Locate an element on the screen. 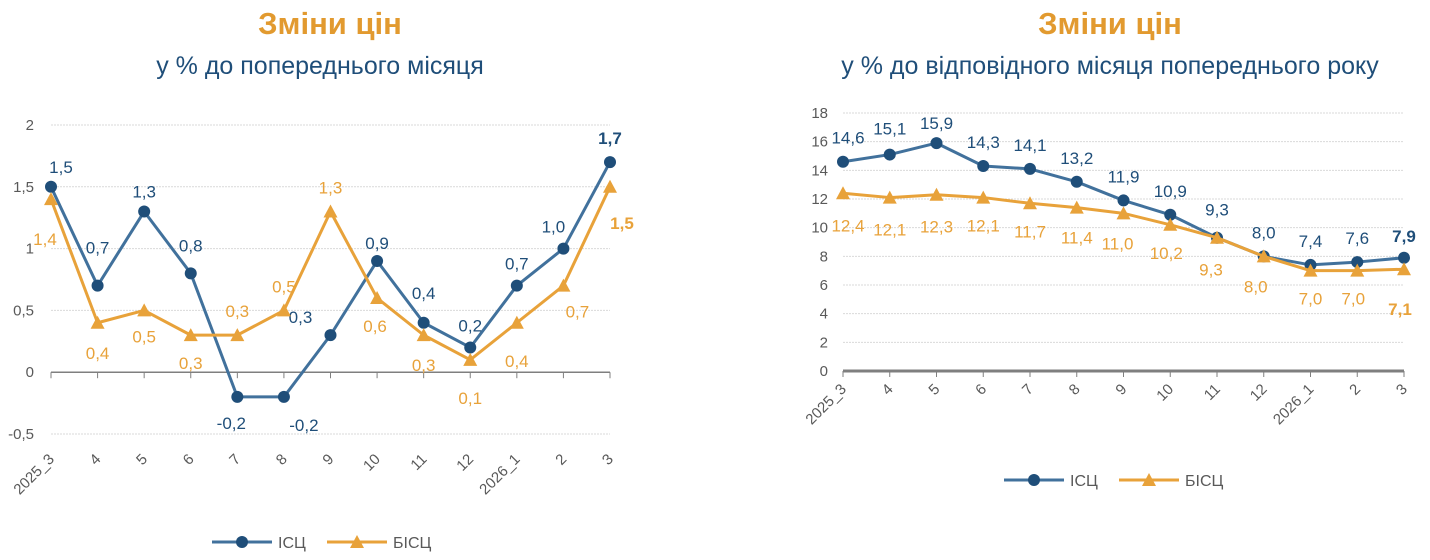 Image resolution: width=1430 pixels, height=560 pixels. bisc-data-label: 12,4 is located at coordinates (847, 225).